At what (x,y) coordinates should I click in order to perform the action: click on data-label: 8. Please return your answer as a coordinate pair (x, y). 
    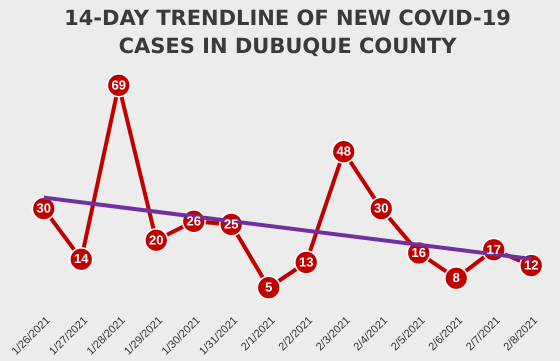
    Looking at the image, I should click on (456, 278).